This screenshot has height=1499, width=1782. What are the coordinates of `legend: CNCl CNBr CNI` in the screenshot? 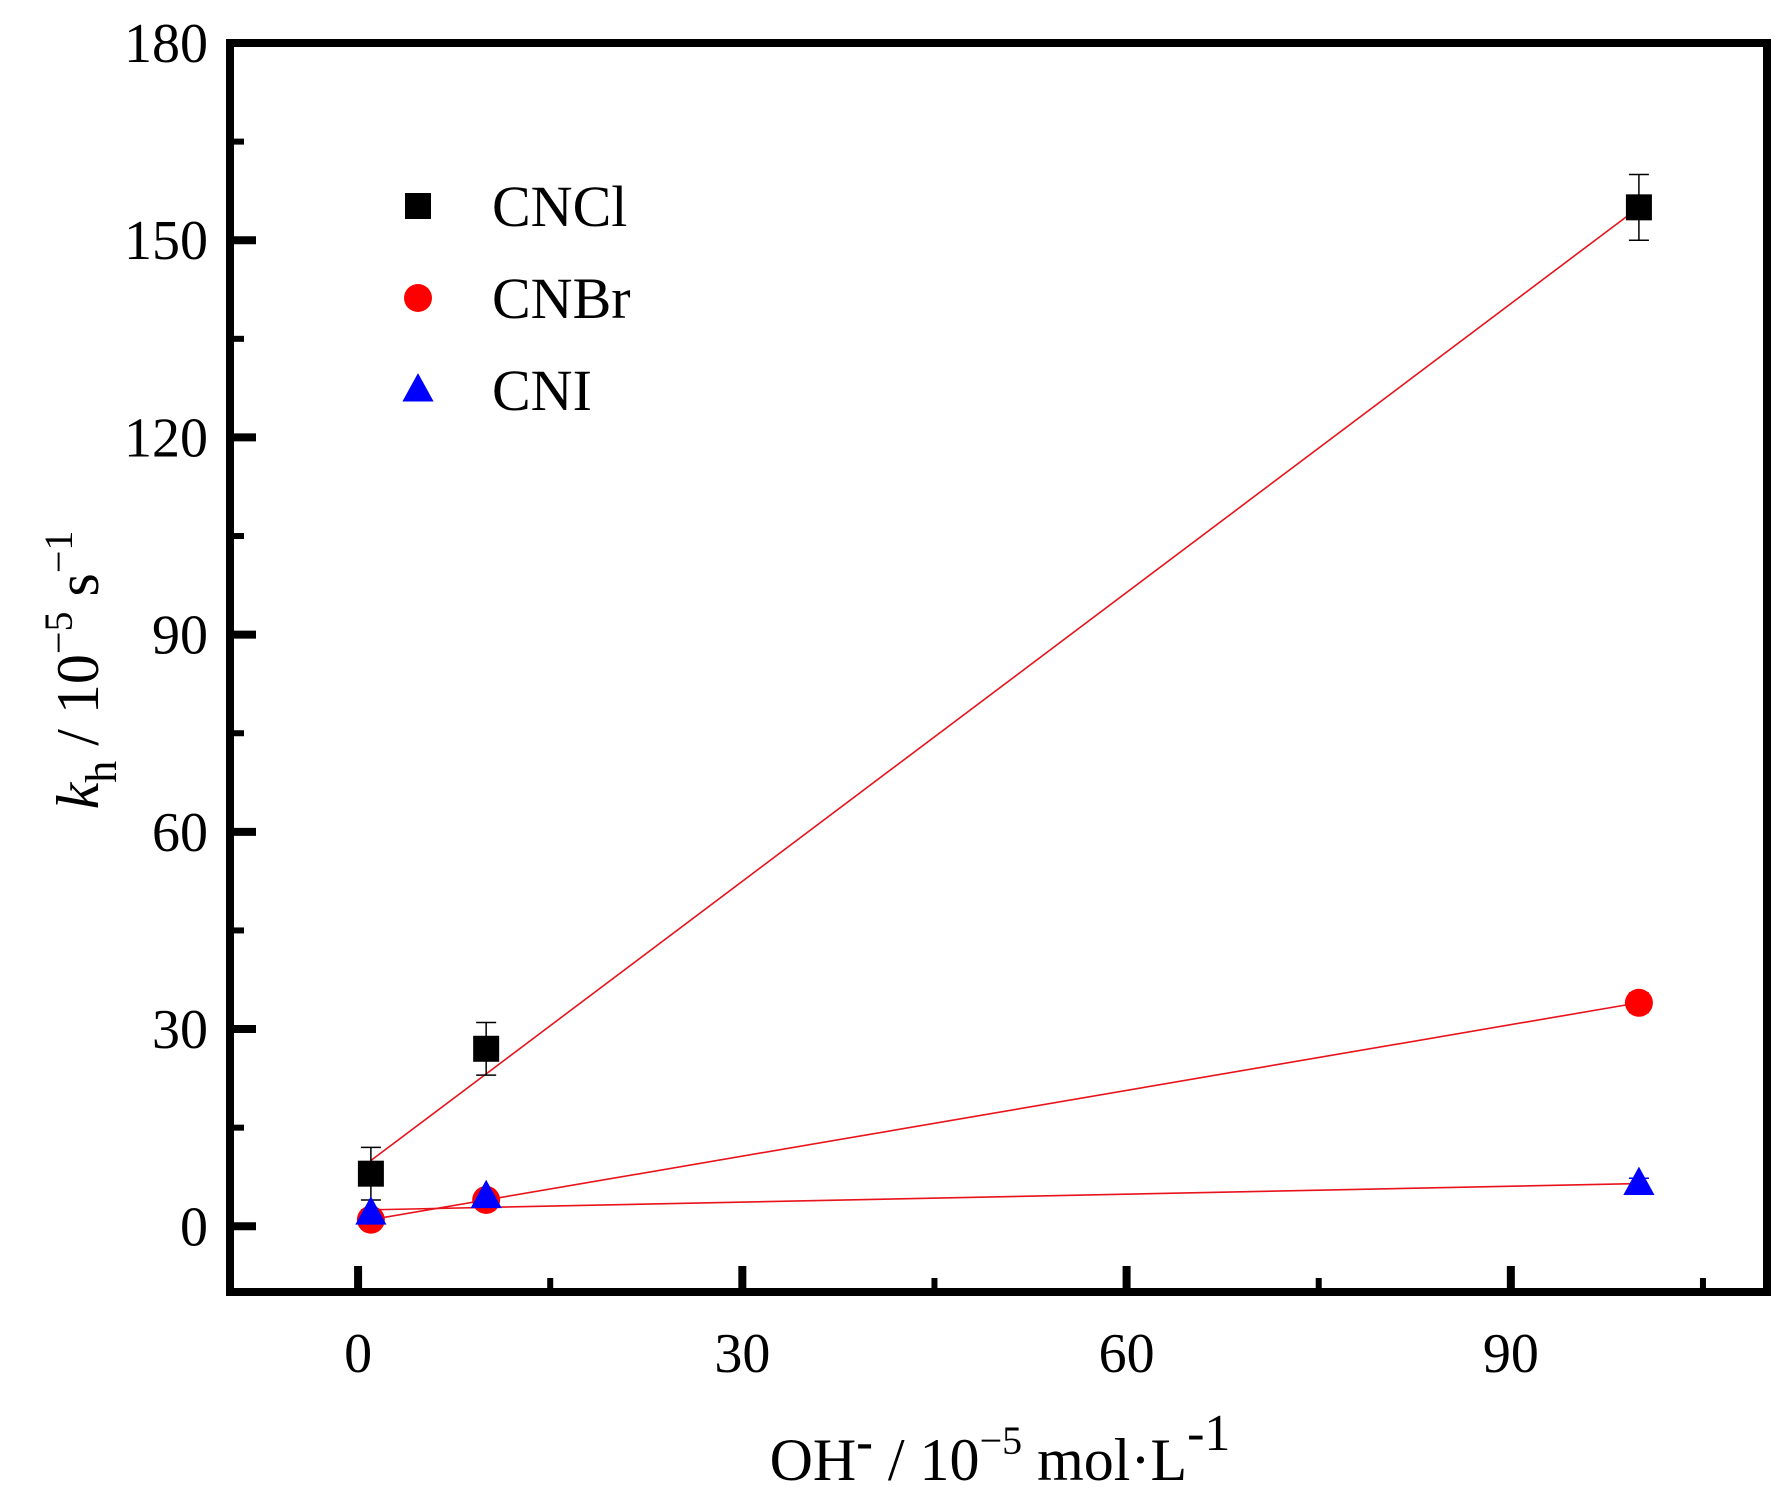 It's located at (516, 298).